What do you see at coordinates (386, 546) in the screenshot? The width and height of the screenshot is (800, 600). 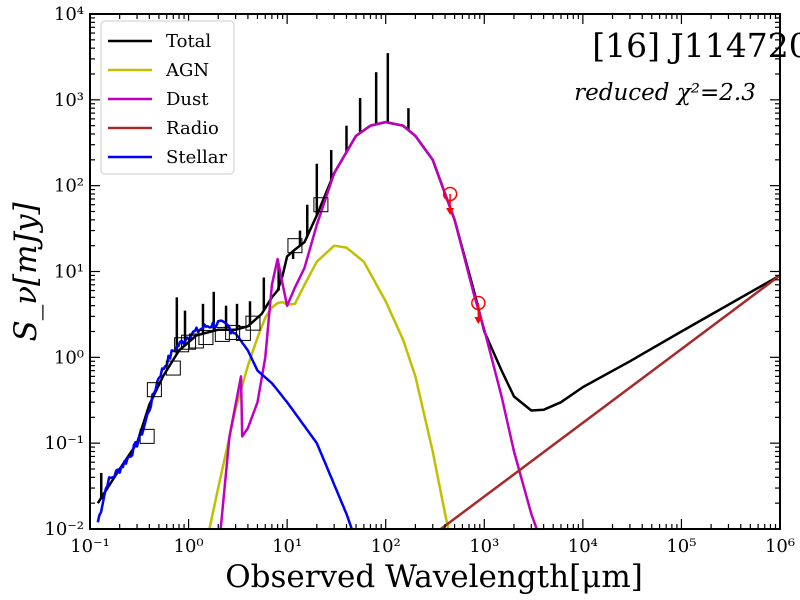 I see `x-tick-label: 10²` at bounding box center [386, 546].